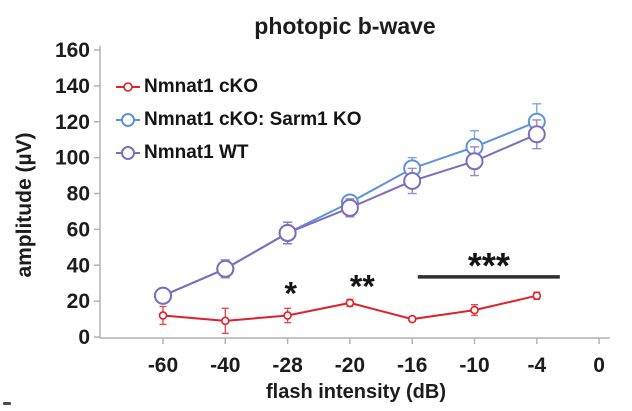 The height and width of the screenshot is (411, 632). I want to click on y-tick-label: 140, so click(72, 86).